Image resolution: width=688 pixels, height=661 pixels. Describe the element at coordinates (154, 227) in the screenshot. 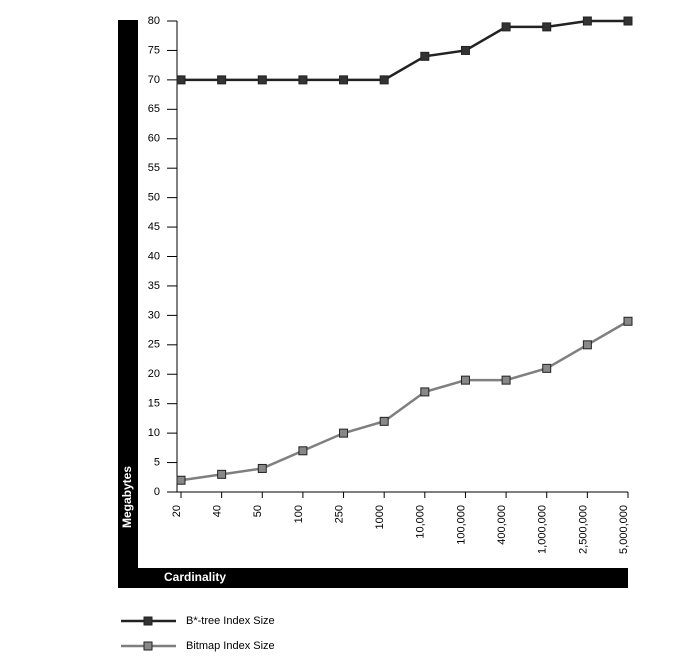

I see `y-tick-label: 45` at that location.